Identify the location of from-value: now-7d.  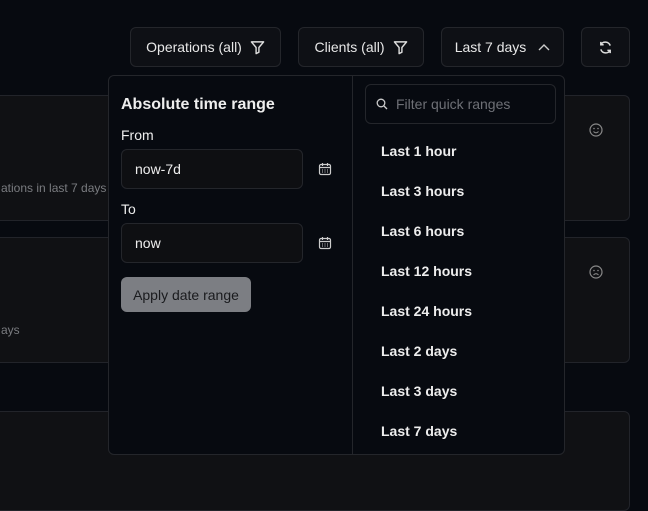
(158, 169).